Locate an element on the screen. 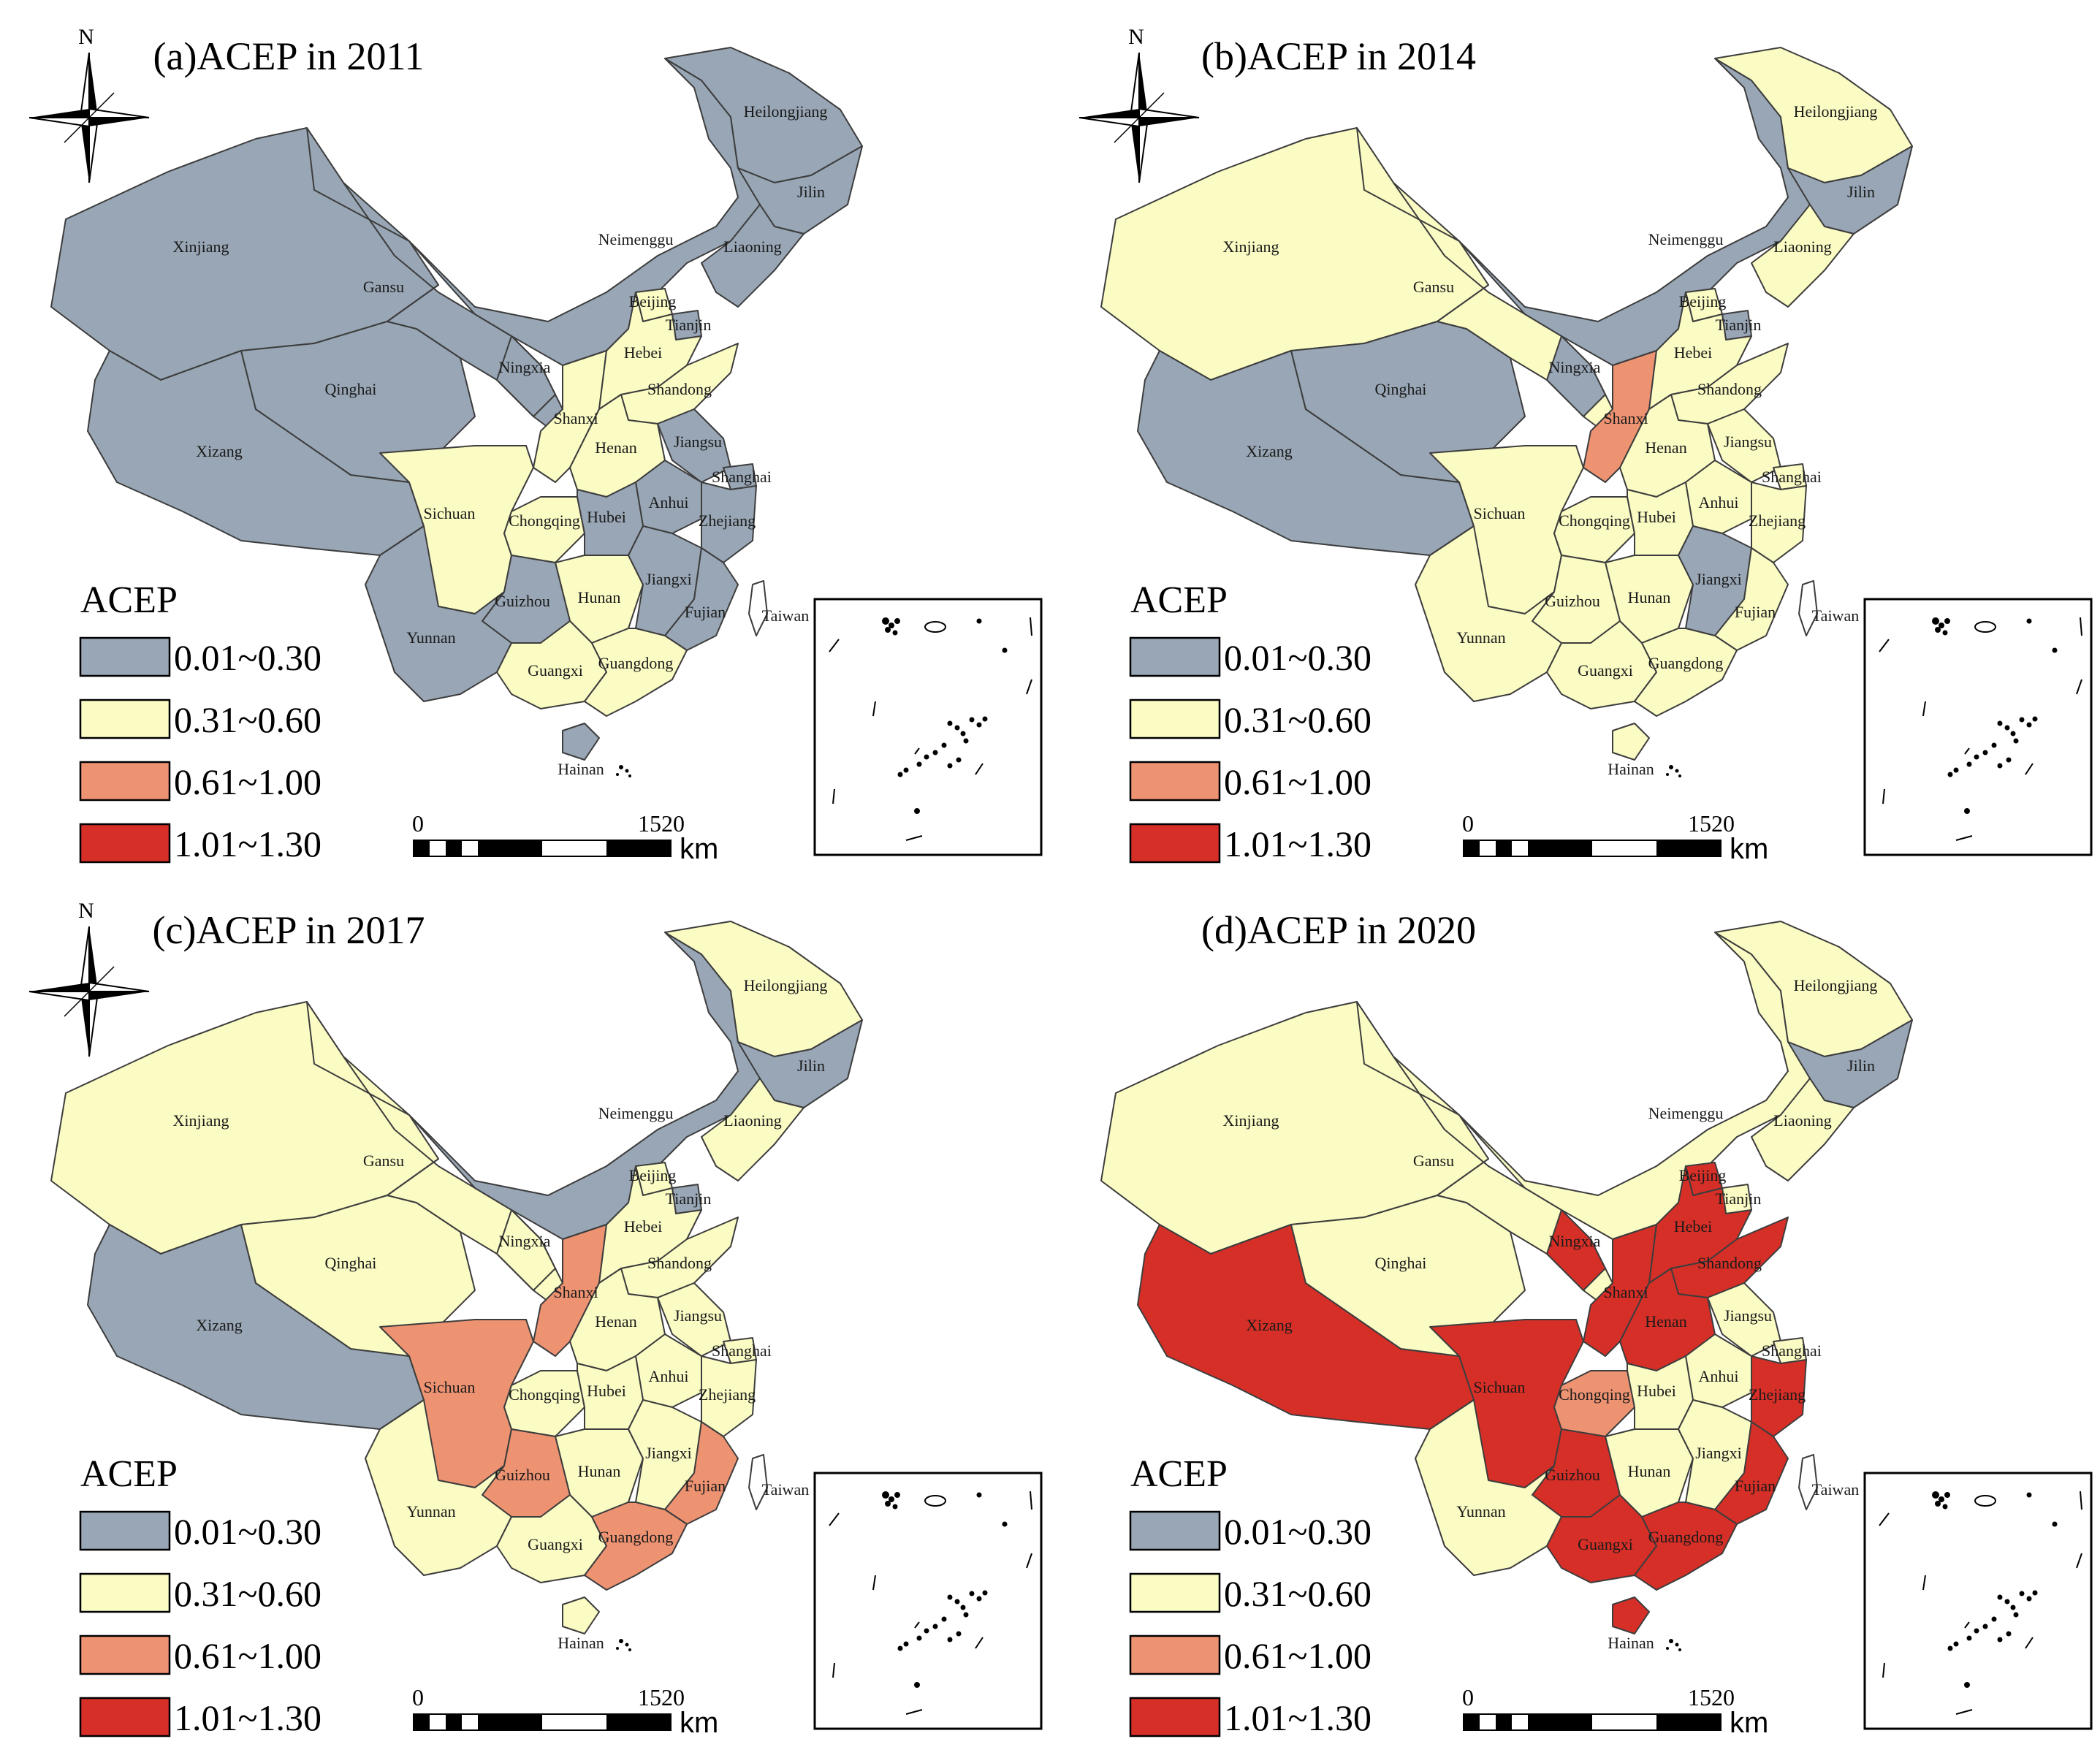 The width and height of the screenshot is (2100, 1747). province-liaoning is located at coordinates (752, 256).